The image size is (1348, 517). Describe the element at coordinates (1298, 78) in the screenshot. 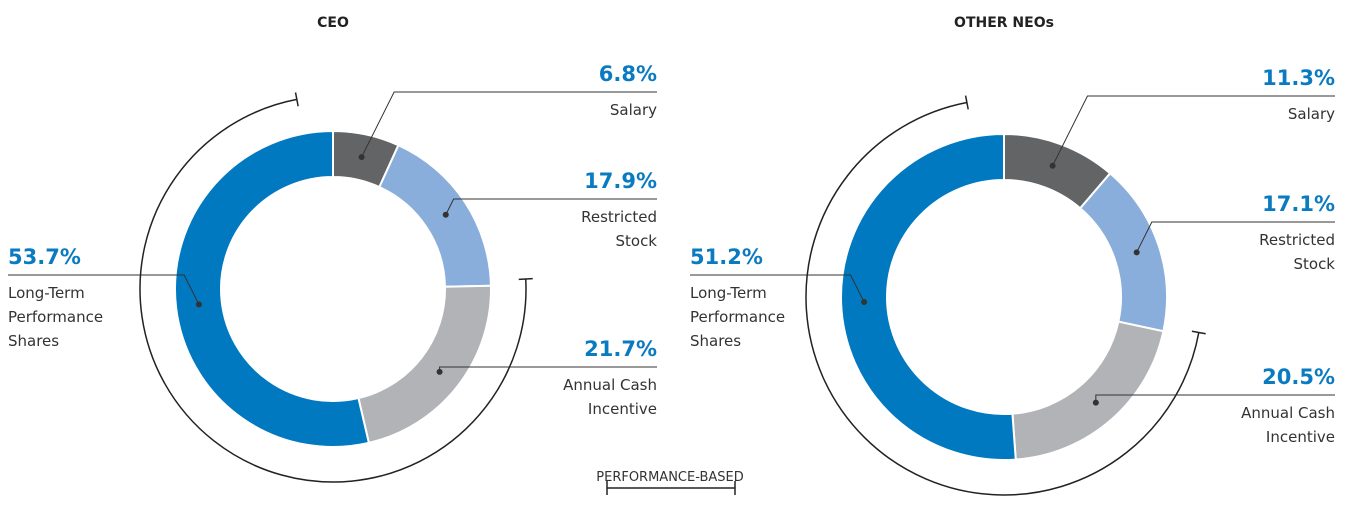

I see `value-label: 11.3%` at that location.